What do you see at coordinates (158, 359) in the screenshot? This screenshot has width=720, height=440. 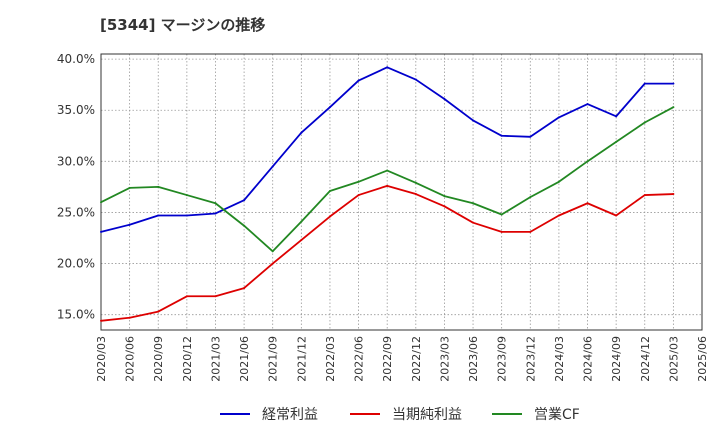 I see `x-tick-label: 2020/09` at bounding box center [158, 359].